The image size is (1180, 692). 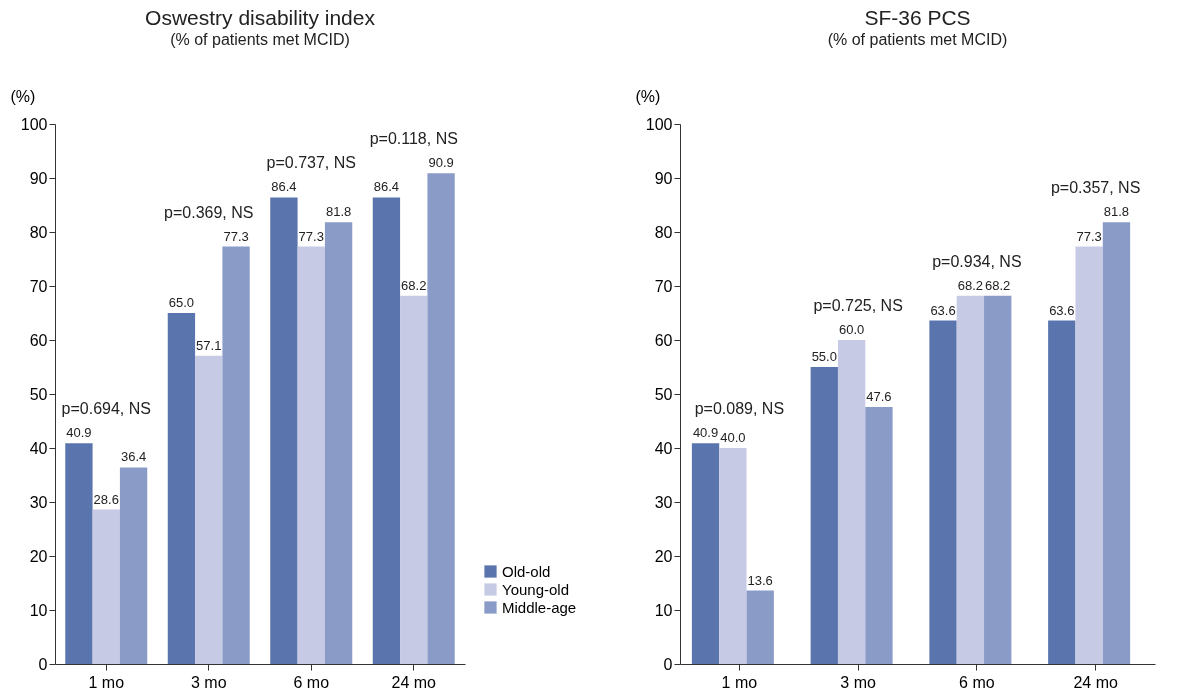 What do you see at coordinates (733, 437) in the screenshot?
I see `text: 40.0` at bounding box center [733, 437].